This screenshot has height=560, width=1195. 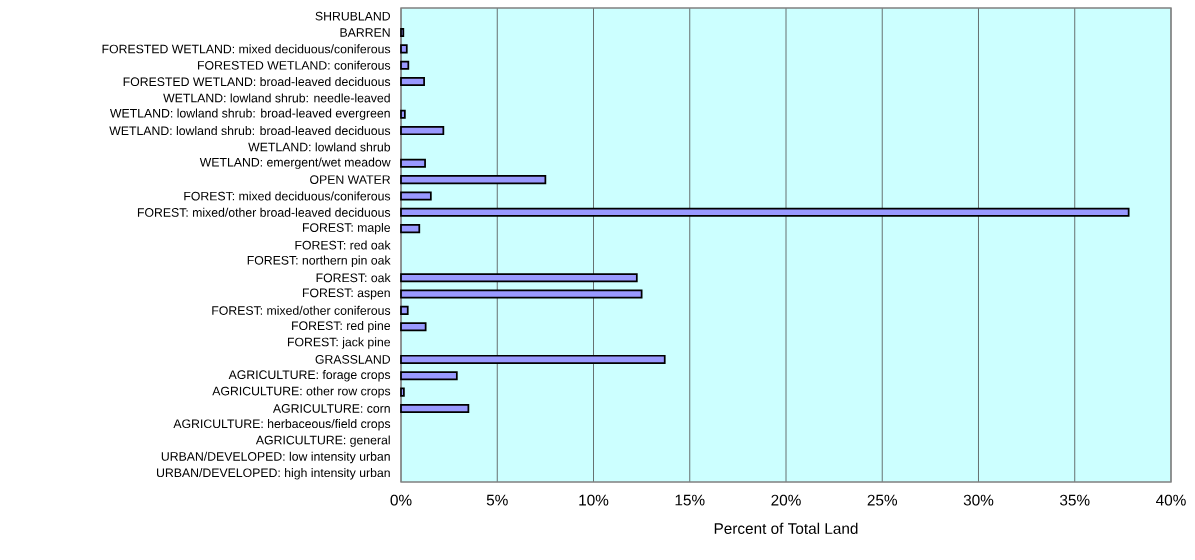 What do you see at coordinates (1074, 500) in the screenshot?
I see `x-tick-label: 35%` at bounding box center [1074, 500].